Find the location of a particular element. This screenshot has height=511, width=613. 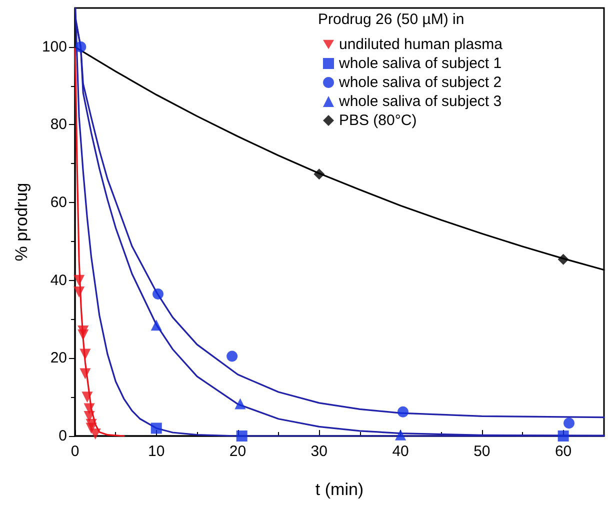

y-tick-label: 0 is located at coordinates (62, 436).